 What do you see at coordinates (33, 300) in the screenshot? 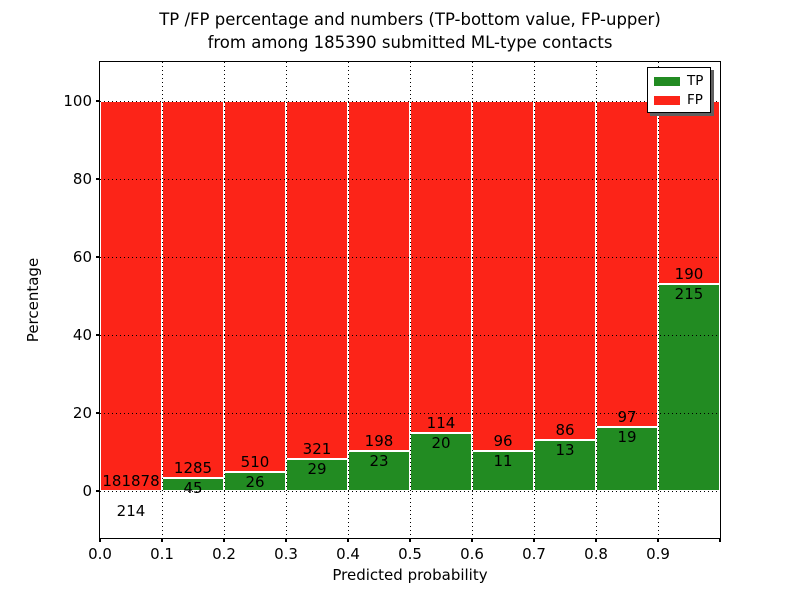
I see `y-axis-label: Percentage` at bounding box center [33, 300].